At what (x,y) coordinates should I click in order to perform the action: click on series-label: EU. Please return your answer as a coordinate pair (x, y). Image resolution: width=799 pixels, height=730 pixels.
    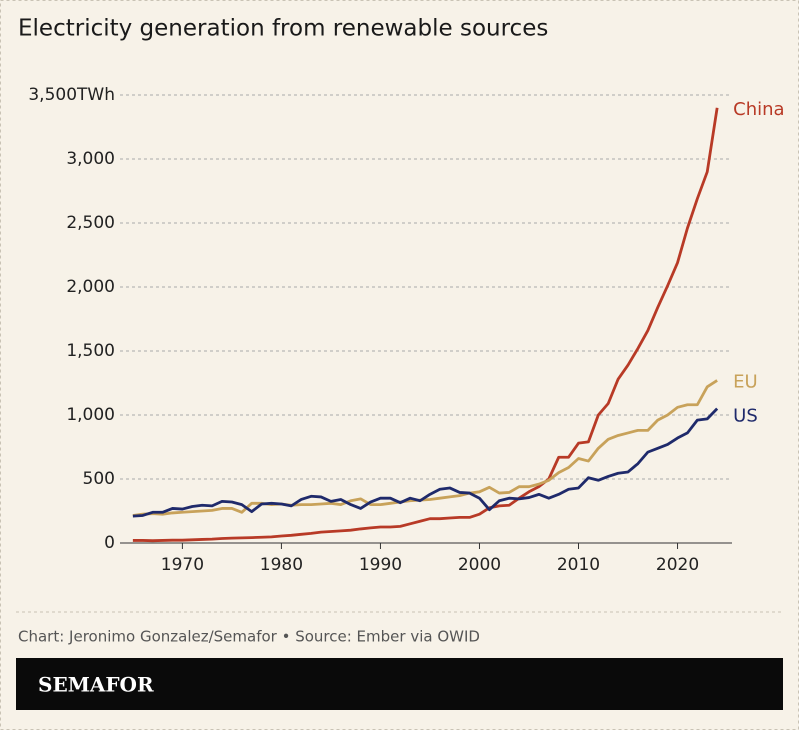
    Looking at the image, I should click on (745, 381).